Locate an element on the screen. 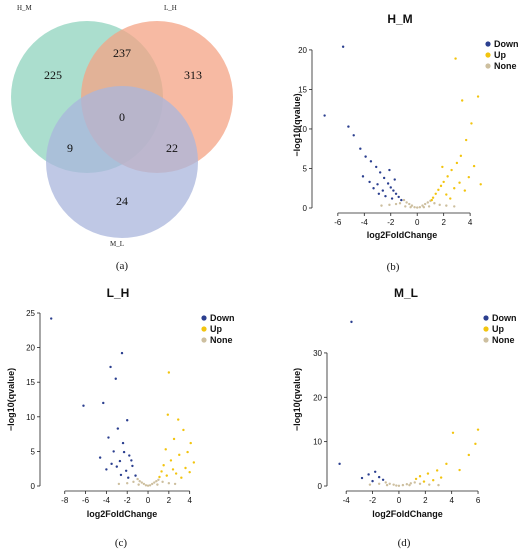  panel-label-a: (a) is located at coordinates (122, 266).